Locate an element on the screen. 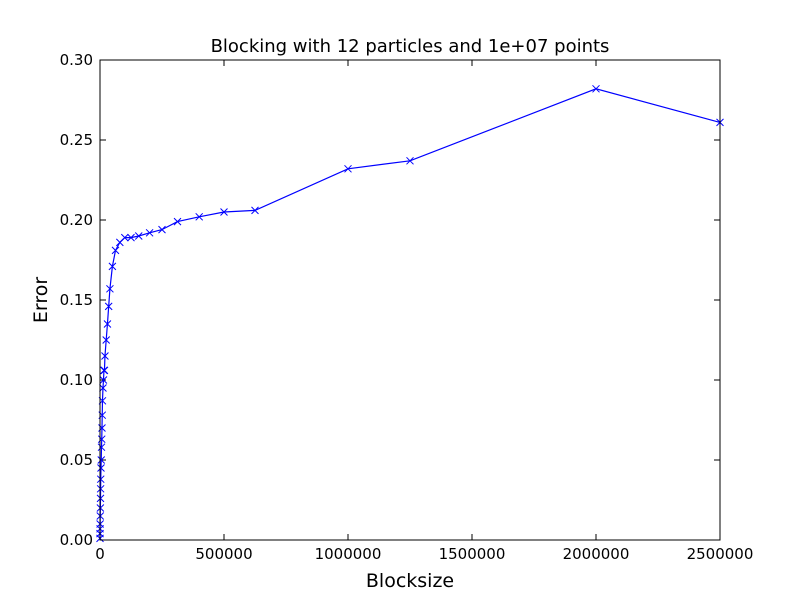 This screenshot has height=604, width=800. x-tick-label: 2500000 is located at coordinates (720, 554).